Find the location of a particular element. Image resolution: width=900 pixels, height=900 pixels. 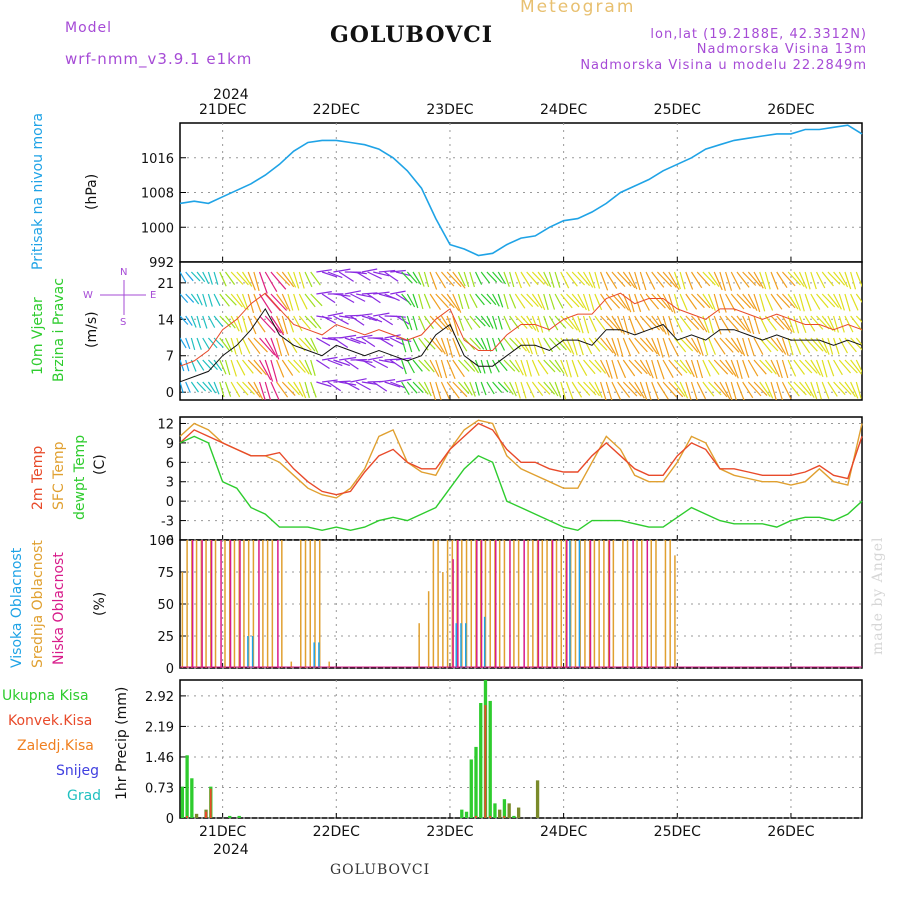

x-tick-label-top: 25DEC is located at coordinates (677, 110).